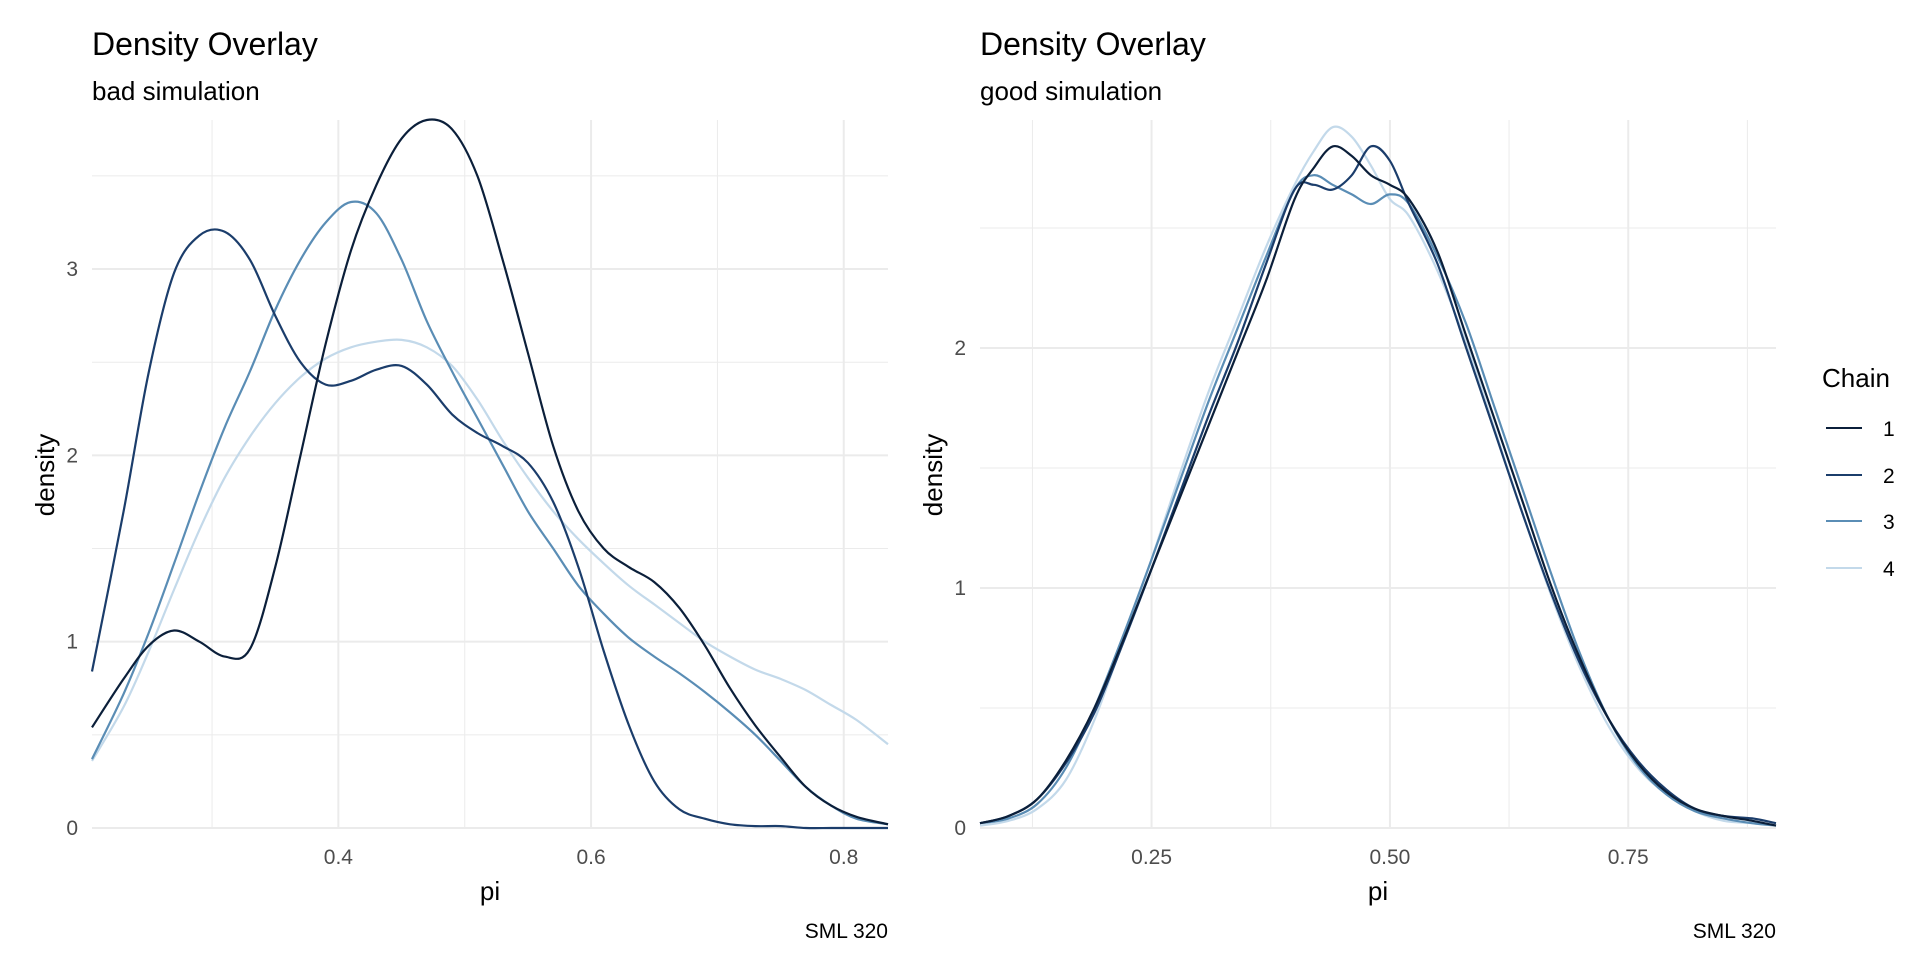 This screenshot has height=965, width=1920. Describe the element at coordinates (1860, 429) in the screenshot. I see `legend-item: 1` at that location.